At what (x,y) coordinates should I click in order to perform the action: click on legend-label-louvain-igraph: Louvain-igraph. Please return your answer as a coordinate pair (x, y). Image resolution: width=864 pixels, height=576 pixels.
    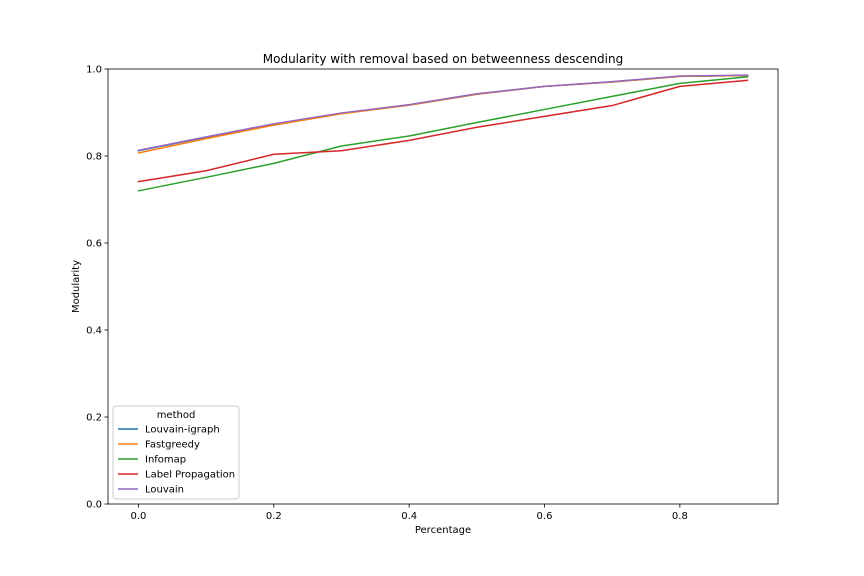
    Looking at the image, I should click on (182, 430).